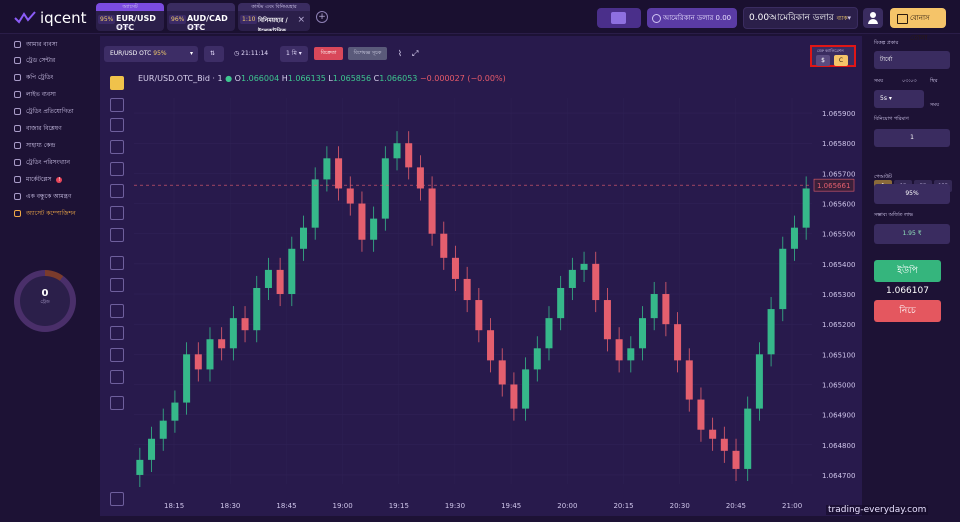 Image resolution: width=960 pixels, height=522 pixels. Describe the element at coordinates (117, 263) in the screenshot. I see `ruler-icon` at that location.